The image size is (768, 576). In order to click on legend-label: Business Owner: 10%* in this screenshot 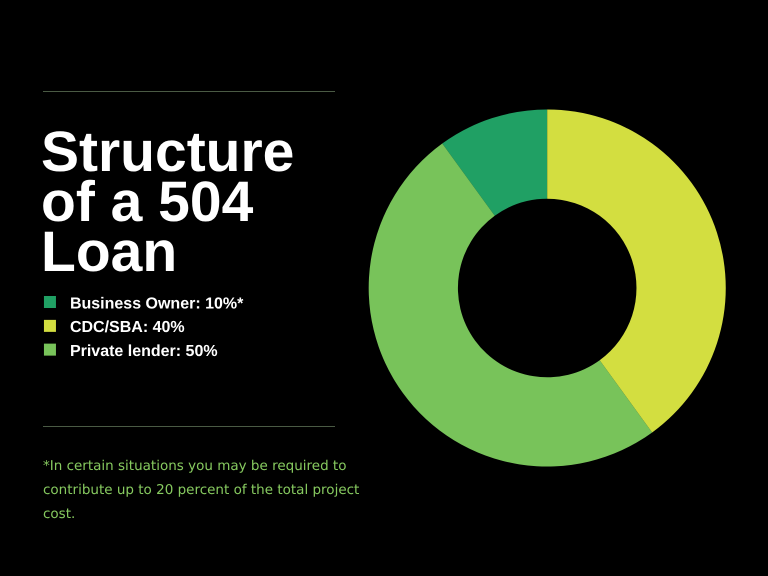, I will do `click(157, 303)`.